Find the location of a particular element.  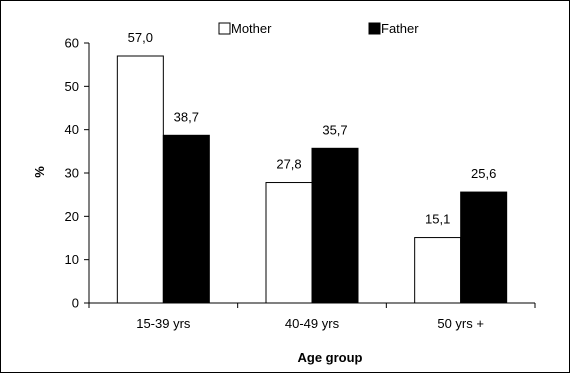

data-label-father-1: 38,7 is located at coordinates (186, 116).